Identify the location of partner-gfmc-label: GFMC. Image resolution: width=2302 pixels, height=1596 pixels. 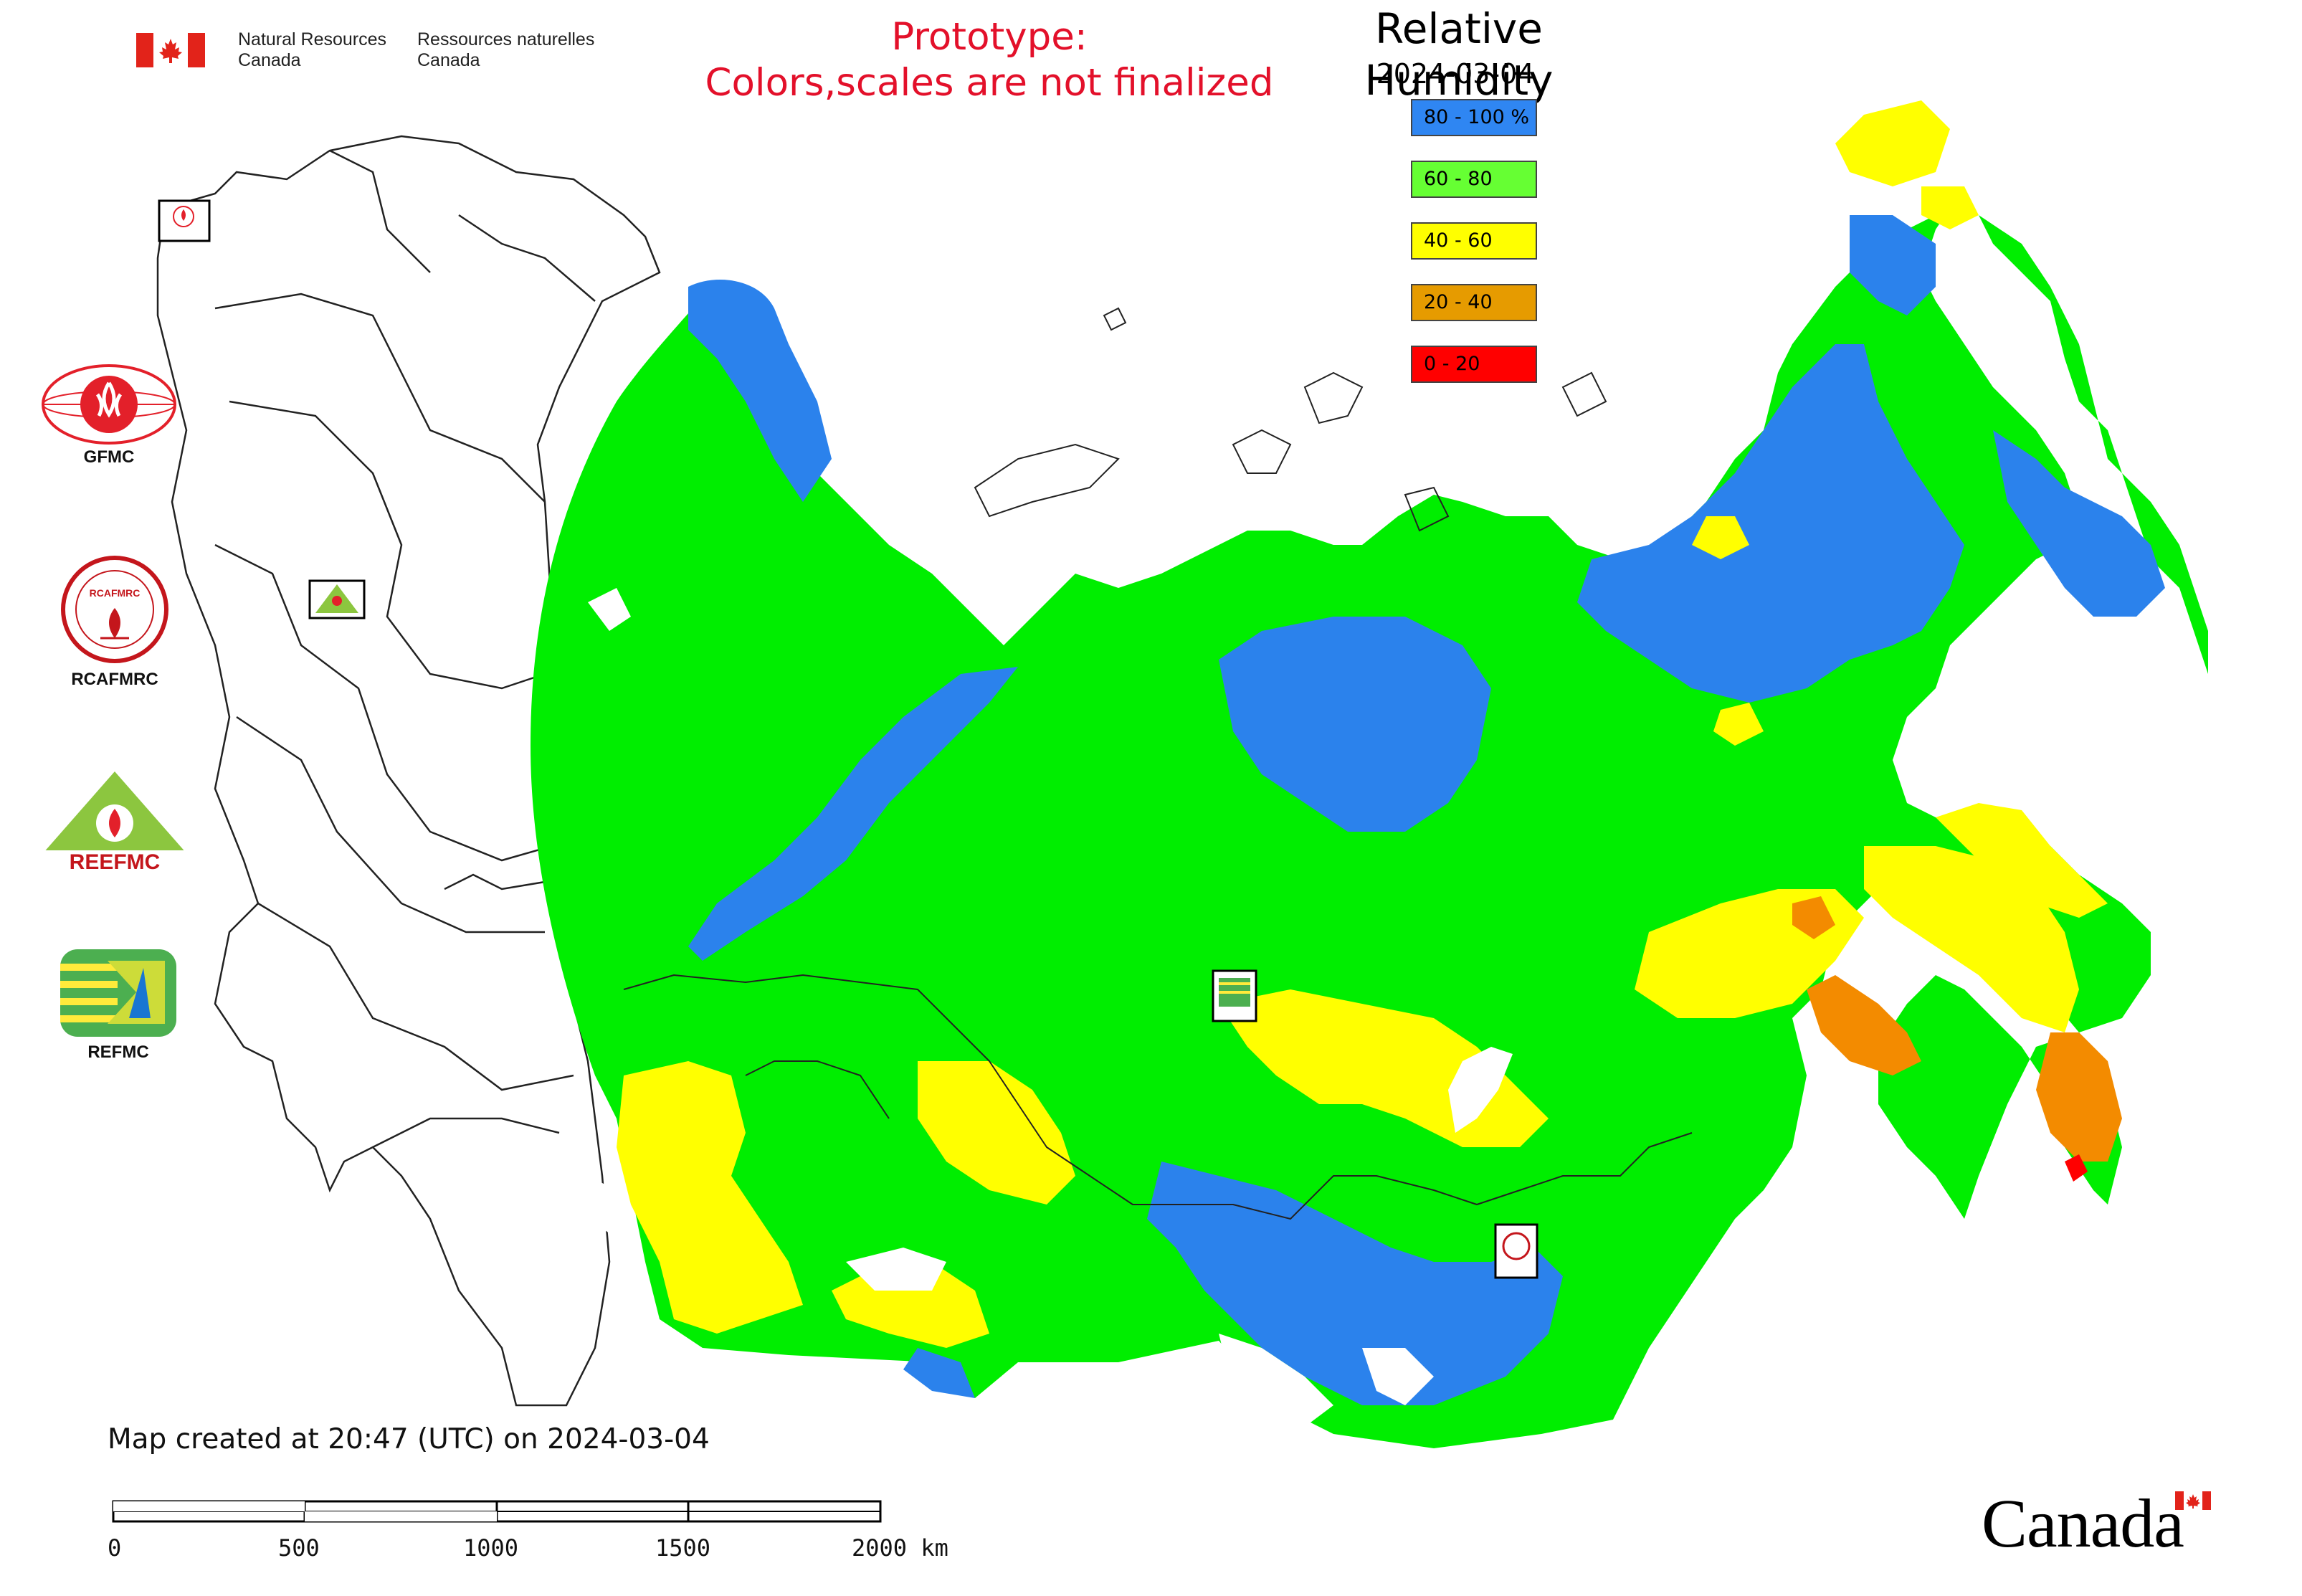
(109, 457).